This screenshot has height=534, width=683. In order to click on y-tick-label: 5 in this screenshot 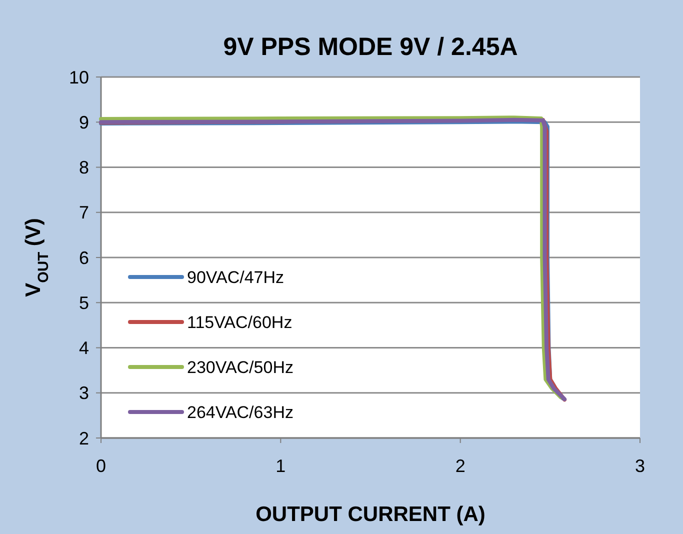, I will do `click(83, 302)`.